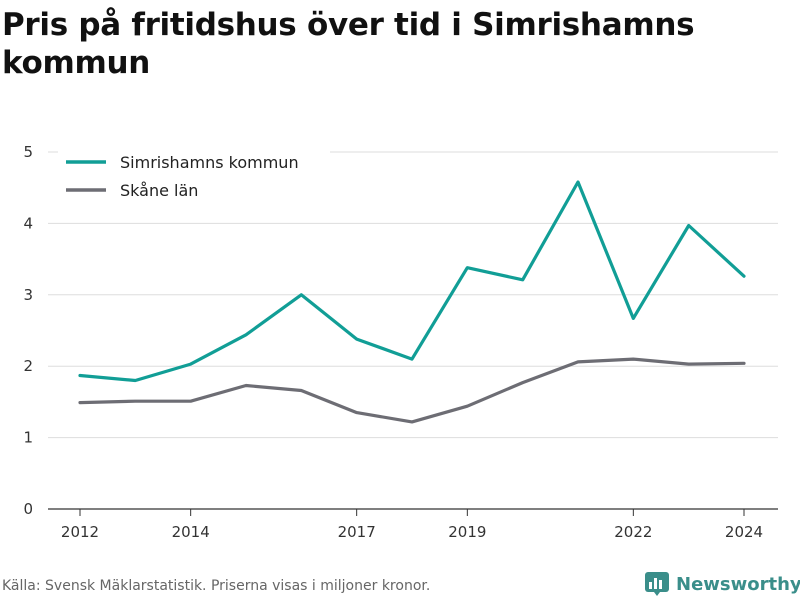 This screenshot has width=800, height=600. What do you see at coordinates (412, 525) in the screenshot?
I see `x-axis-ticks: 2012 2014 2017 2019 2022 2024` at bounding box center [412, 525].